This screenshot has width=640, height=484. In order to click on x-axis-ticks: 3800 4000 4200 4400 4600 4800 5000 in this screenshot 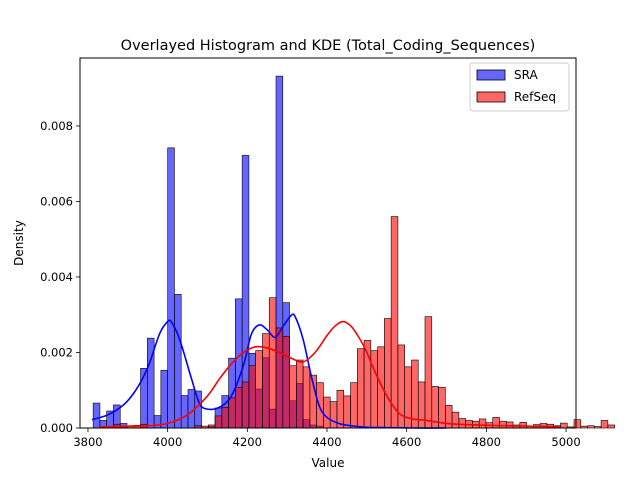, I will do `click(327, 438)`.